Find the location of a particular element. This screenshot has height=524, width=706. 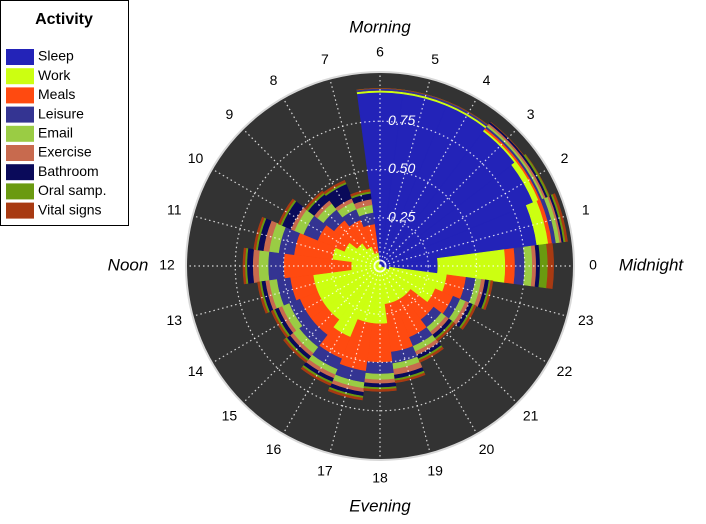

hour-label: 19 is located at coordinates (435, 470).